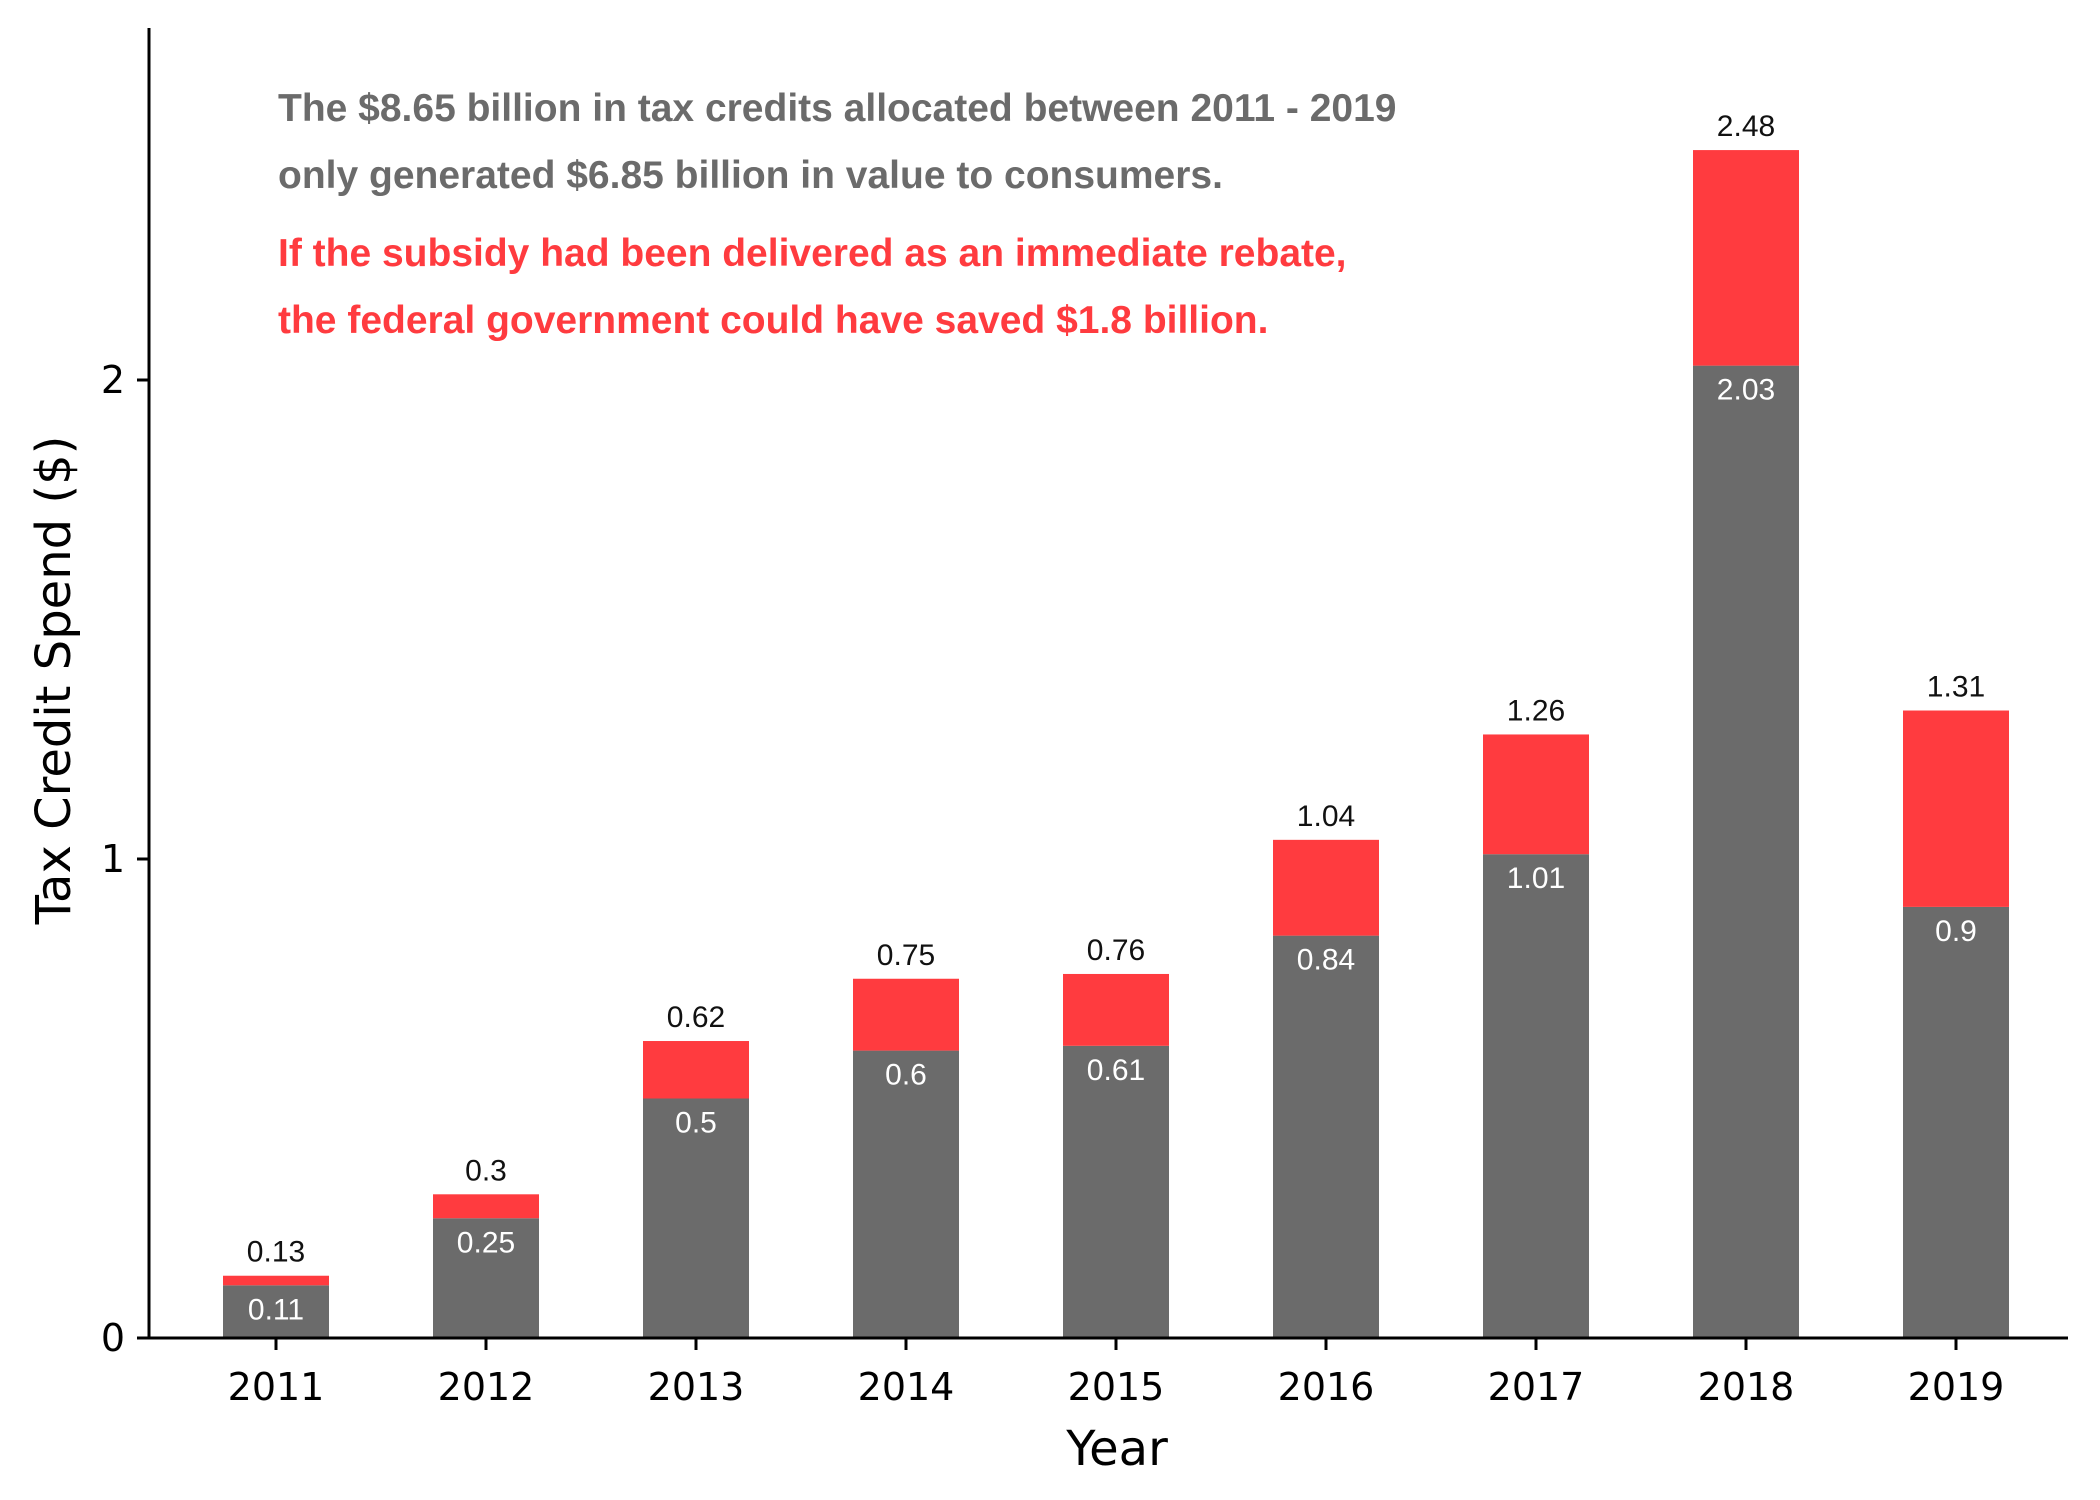 Image resolution: width=2100 pixels, height=1500 pixels. I want to click on total-label-2012: 0.3, so click(486, 1170).